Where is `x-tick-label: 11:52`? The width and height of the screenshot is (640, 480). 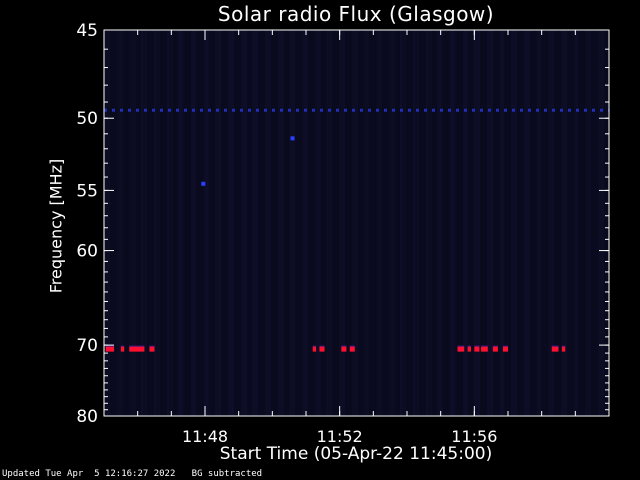 x-tick-label: 11:52 is located at coordinates (340, 436).